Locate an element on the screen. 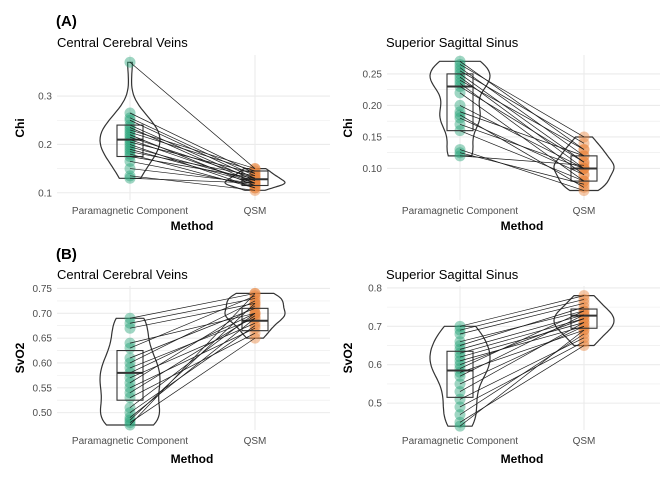  plot-area: 0.5 0.6 0.7 0.8 Paramagnetic Component QSM is located at coordinates (514, 365).